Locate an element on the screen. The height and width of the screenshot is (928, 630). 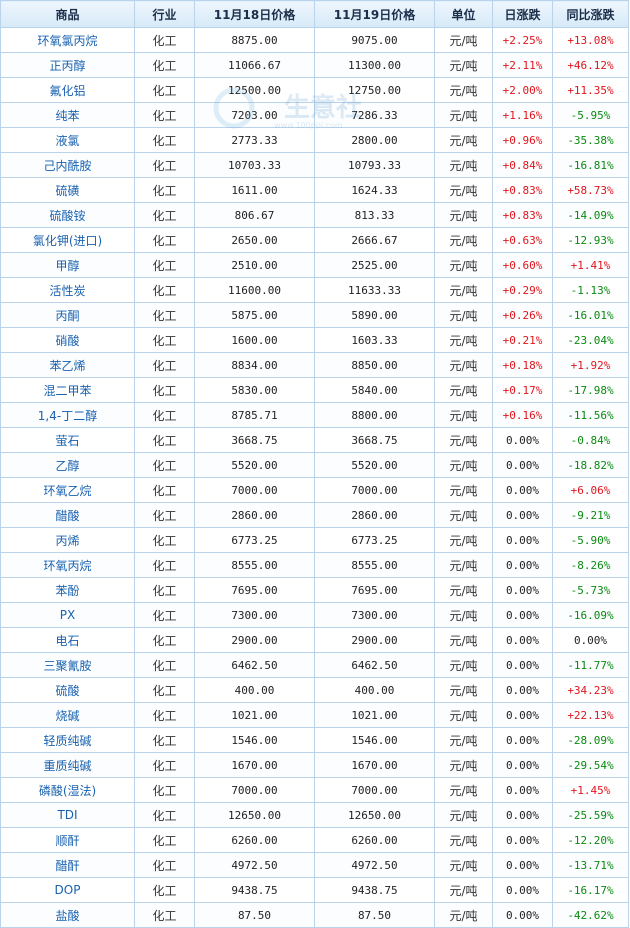
price-nov18-cell: 12650.00 is located at coordinates (254, 815).